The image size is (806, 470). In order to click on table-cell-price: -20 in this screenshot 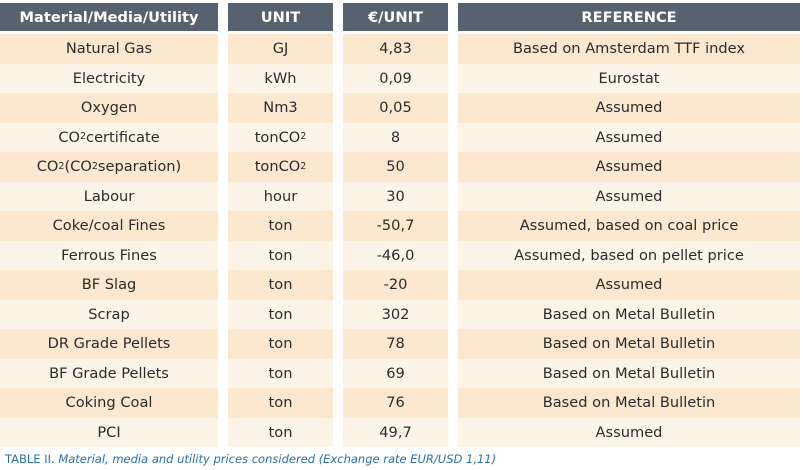, I will do `click(395, 285)`.